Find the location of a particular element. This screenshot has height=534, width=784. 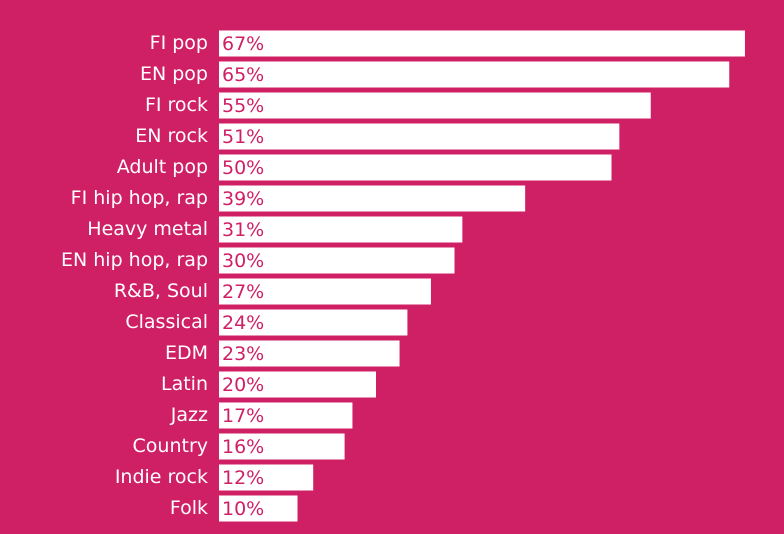

category-label: EDM is located at coordinates (186, 353).